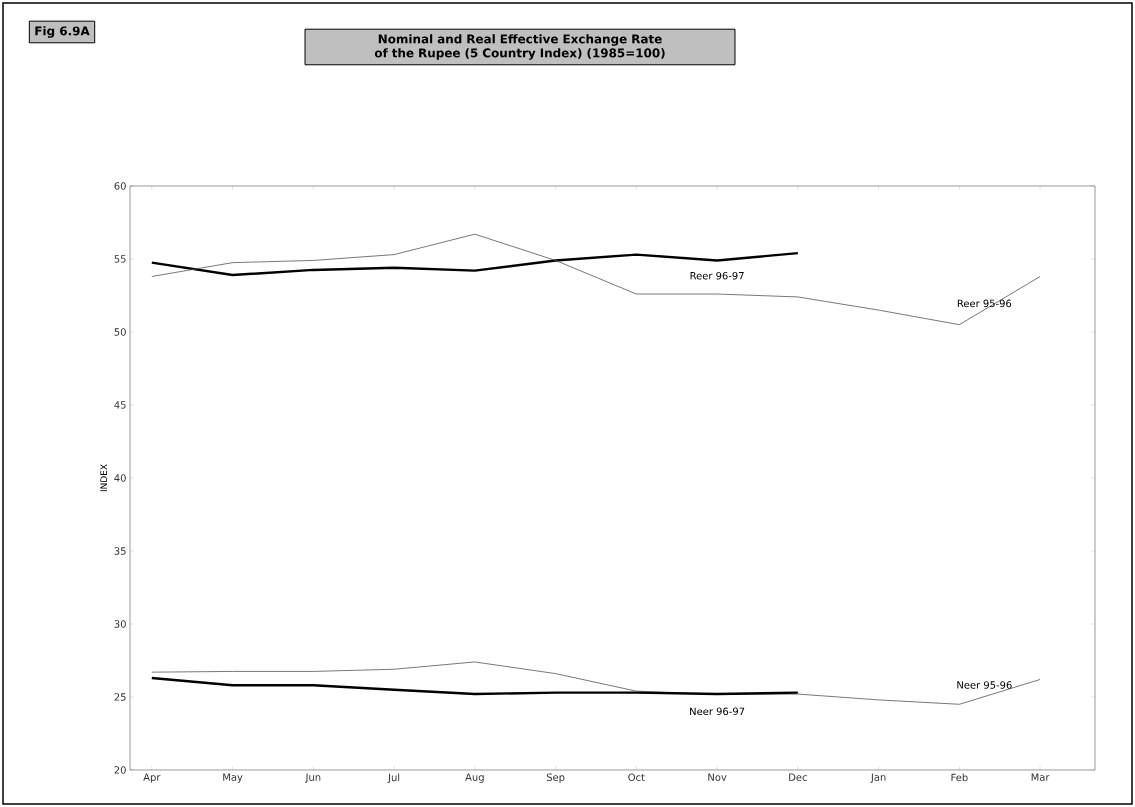 The height and width of the screenshot is (807, 1135). Describe the element at coordinates (393, 778) in the screenshot. I see `x-tick-label: Jul` at that location.